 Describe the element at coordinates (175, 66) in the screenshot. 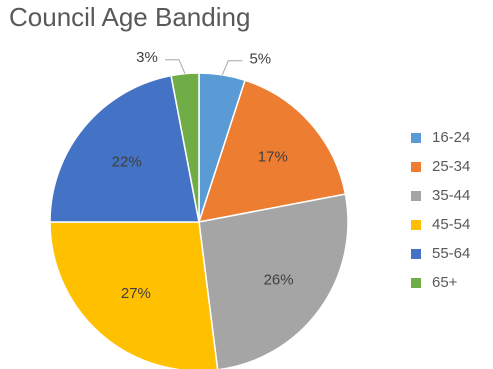

I see `leader-line-65+` at that location.